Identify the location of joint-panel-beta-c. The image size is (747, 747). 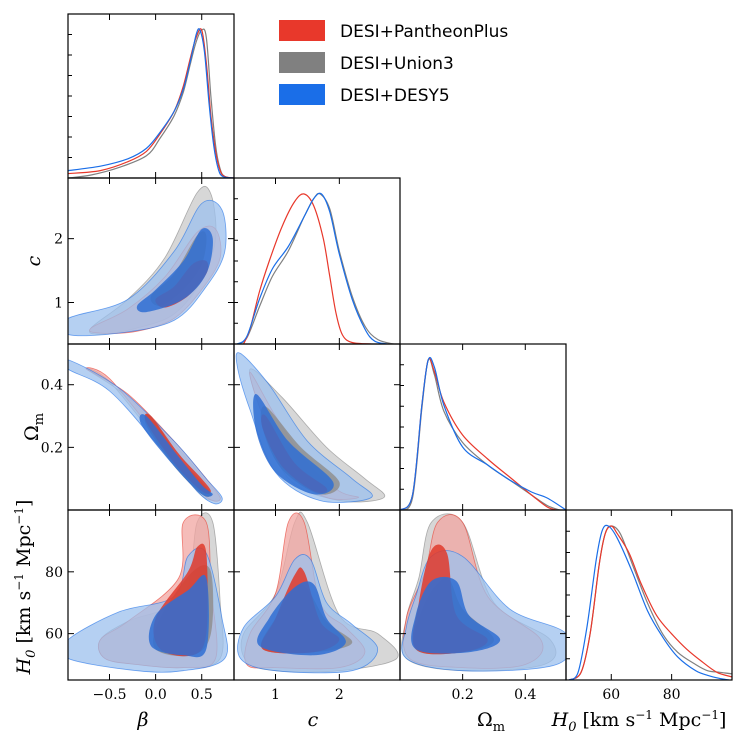
(151, 261).